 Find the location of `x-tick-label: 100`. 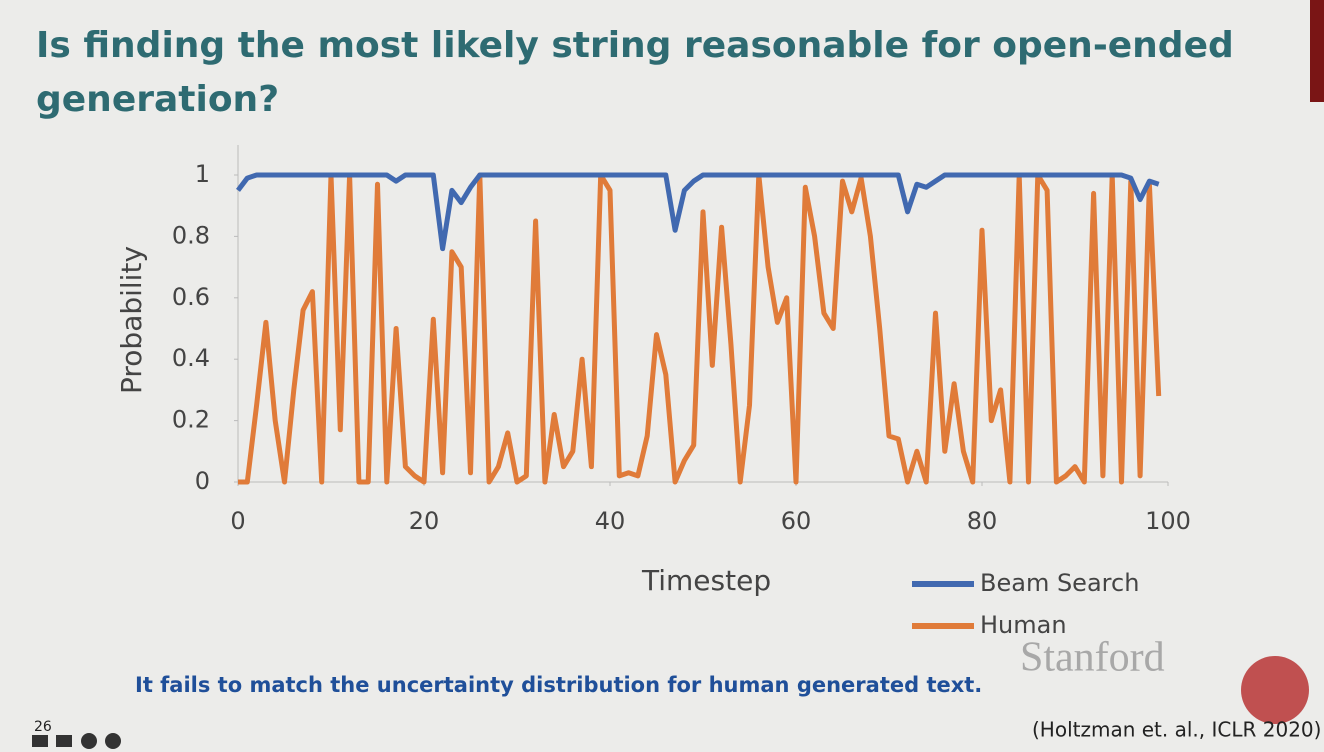

x-tick-label: 100 is located at coordinates (1168, 521).